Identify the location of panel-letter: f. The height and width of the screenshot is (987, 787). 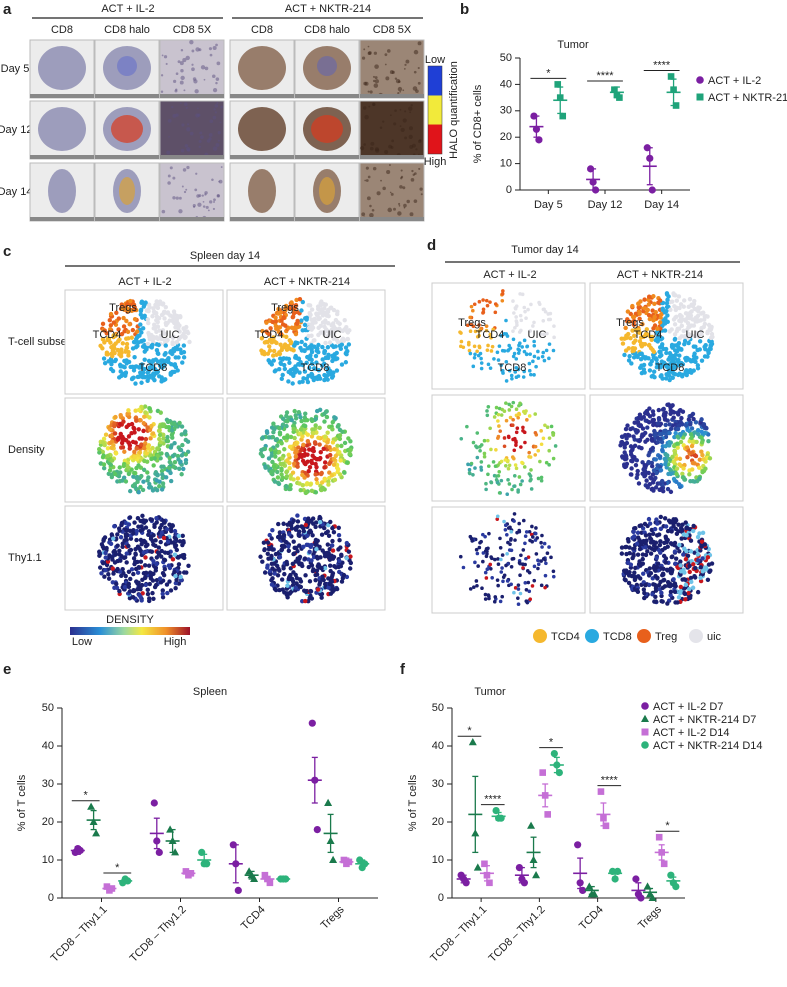
(403, 669).